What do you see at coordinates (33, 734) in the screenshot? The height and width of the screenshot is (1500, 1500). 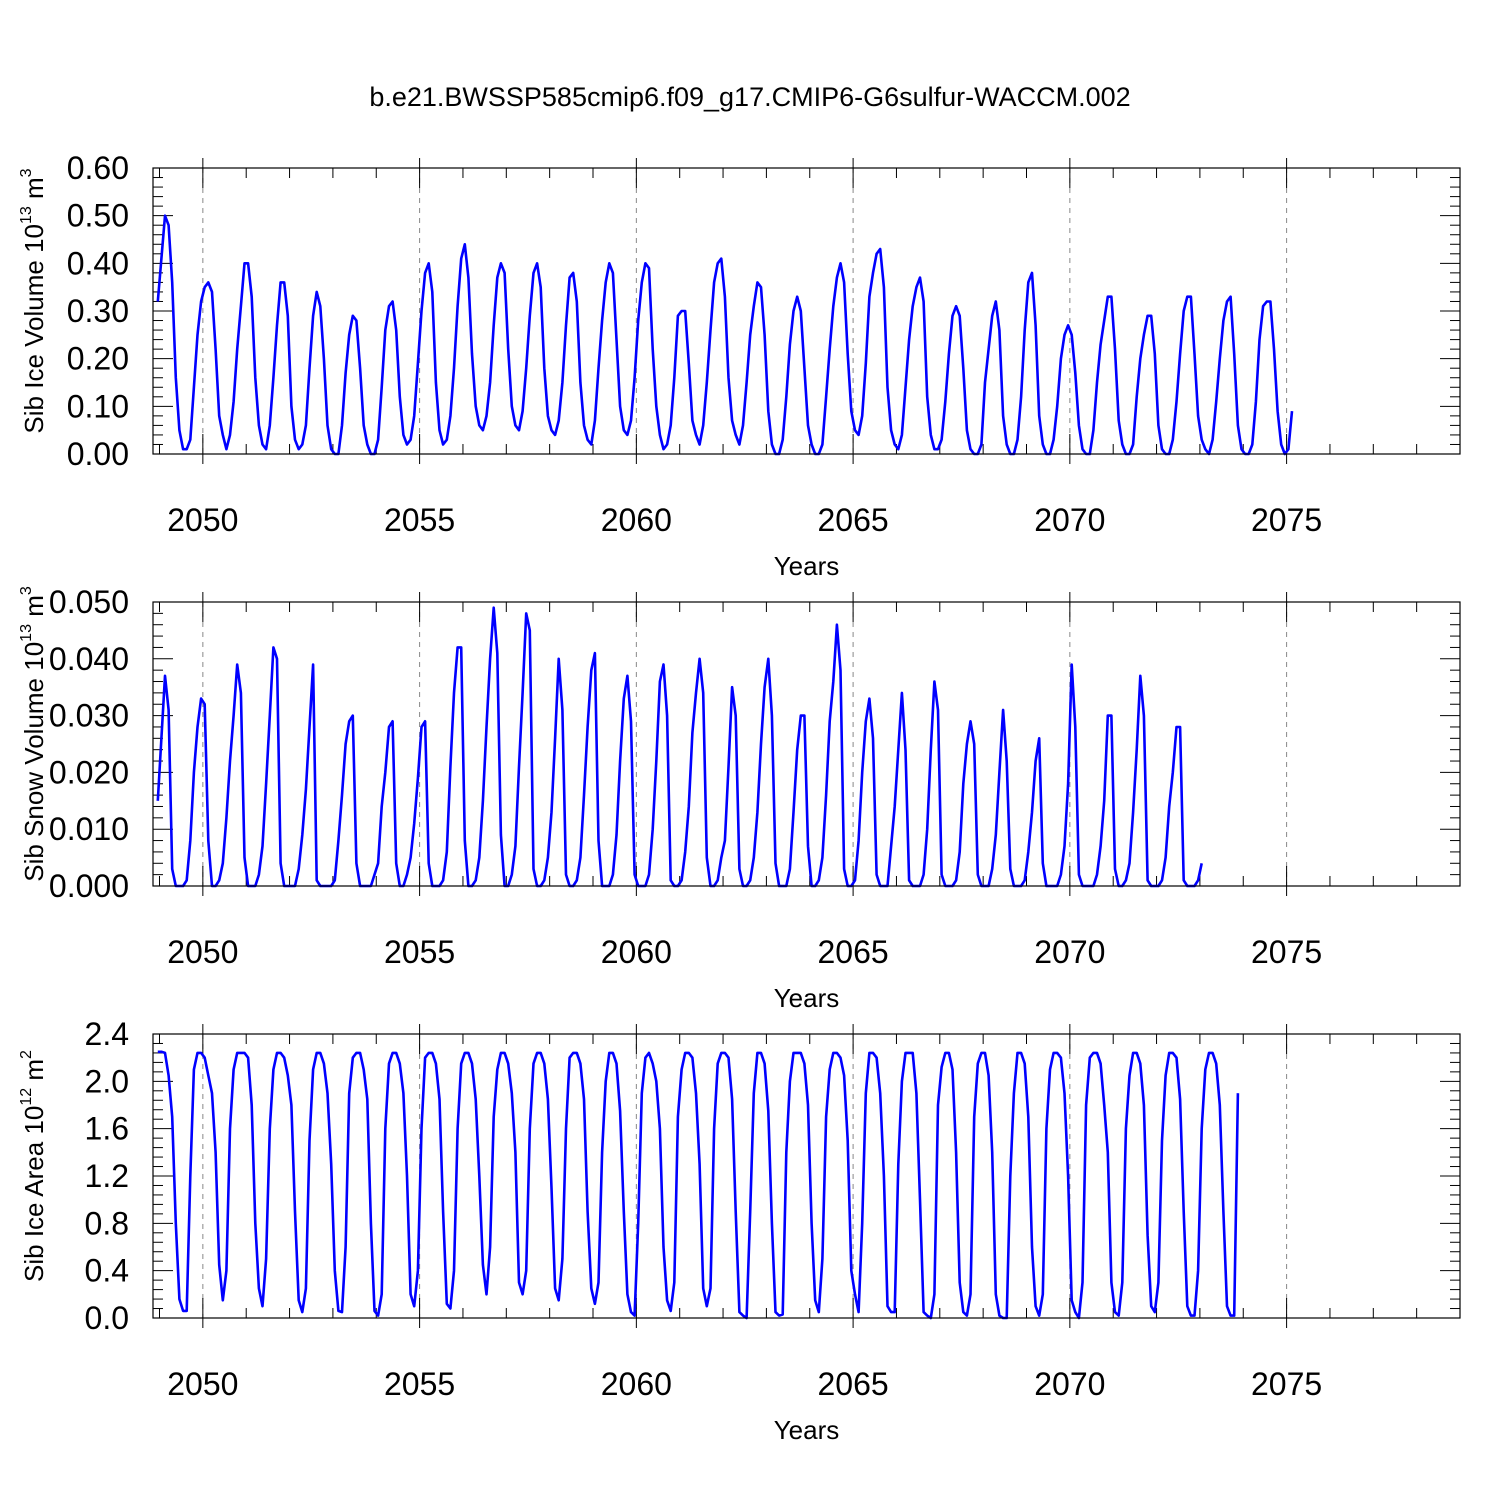 I see `y-axis-label: Sib Snow Volume 1013 m3` at bounding box center [33, 734].